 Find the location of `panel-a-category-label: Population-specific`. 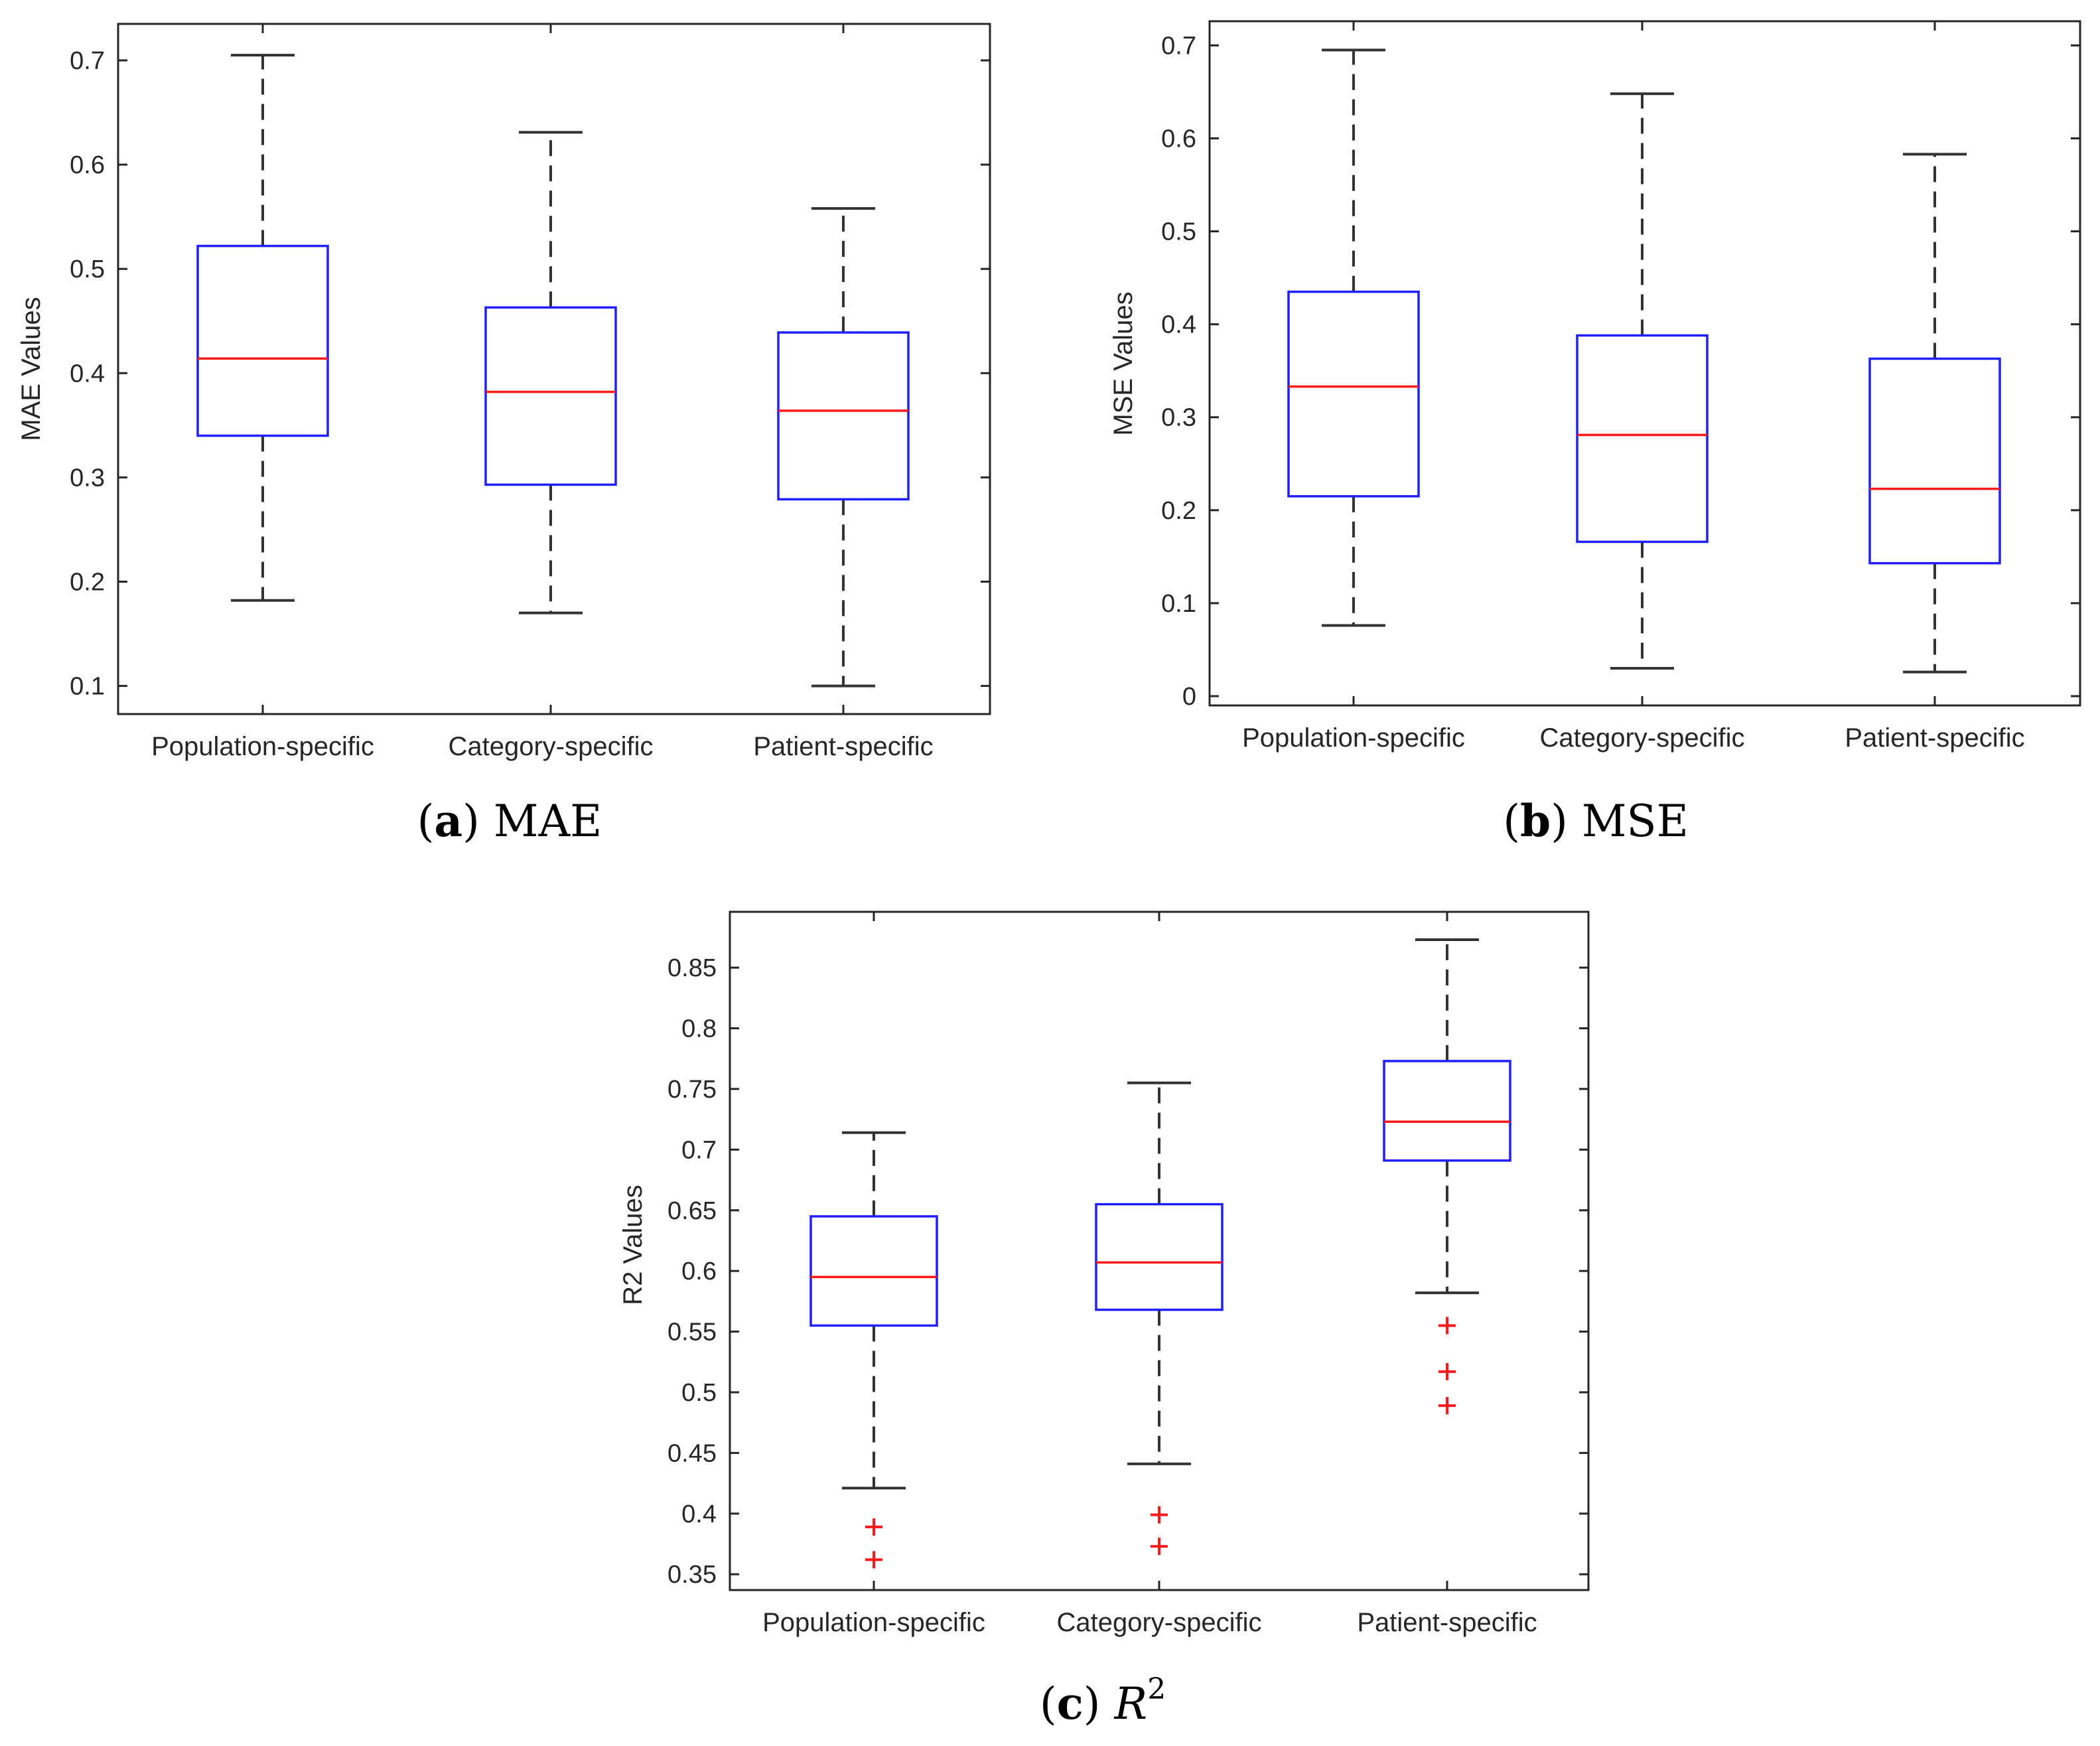

panel-a-category-label: Population-specific is located at coordinates (262, 746).